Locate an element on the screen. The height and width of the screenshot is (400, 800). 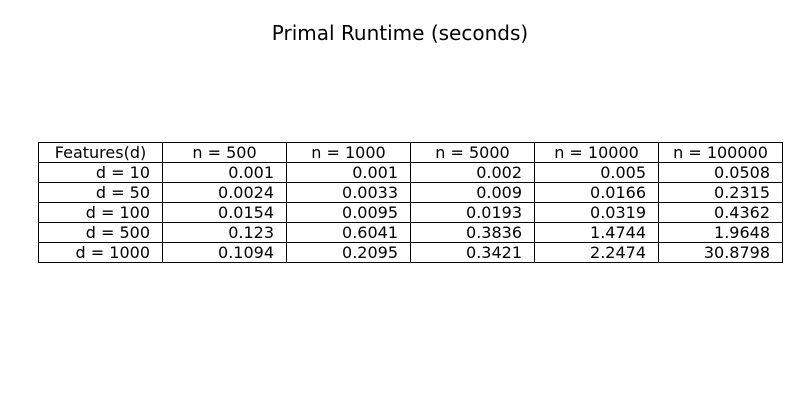
table-cell: 0.3421 is located at coordinates (472, 252).